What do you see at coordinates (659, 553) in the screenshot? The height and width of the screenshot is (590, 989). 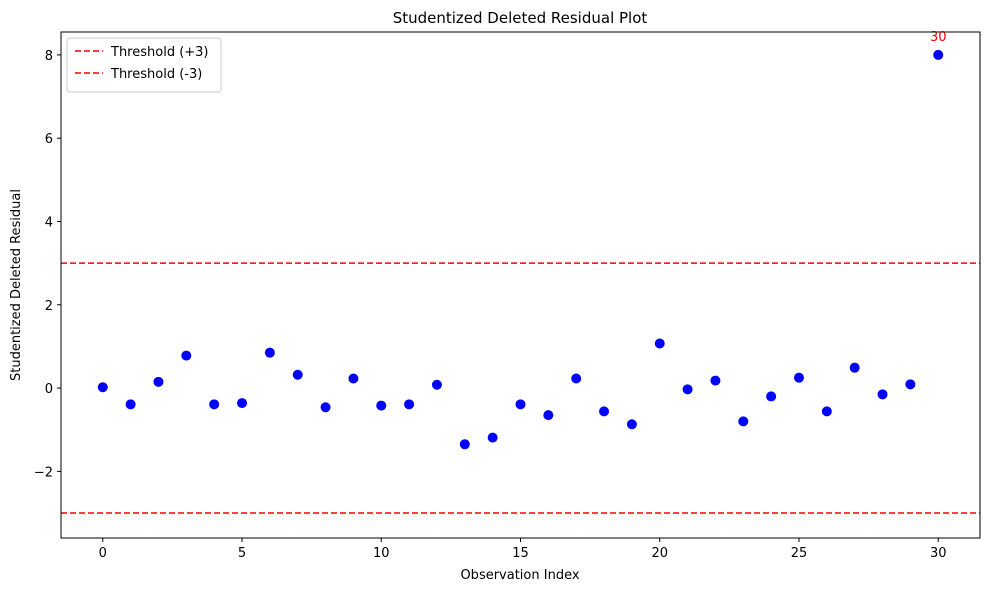 I see `x-tick-label: 20` at bounding box center [659, 553].